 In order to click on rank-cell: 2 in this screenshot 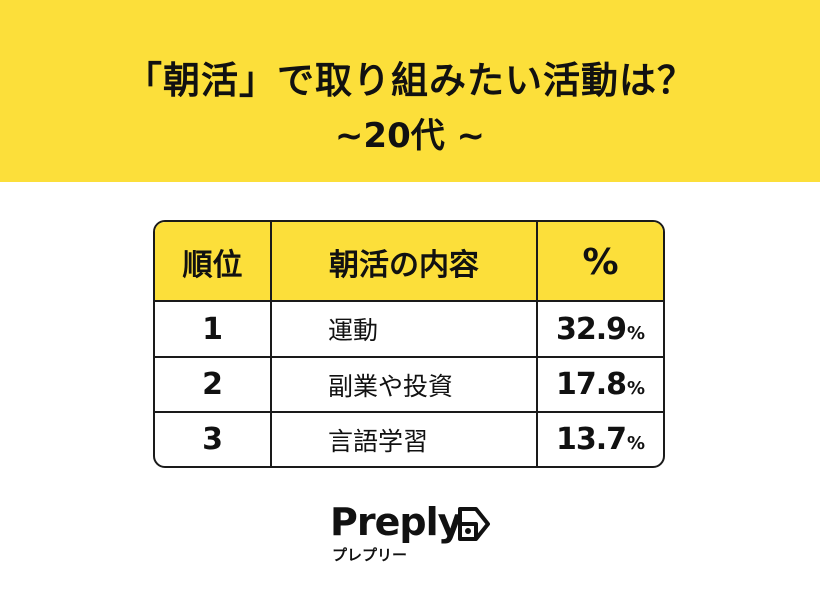, I will do `click(212, 384)`.